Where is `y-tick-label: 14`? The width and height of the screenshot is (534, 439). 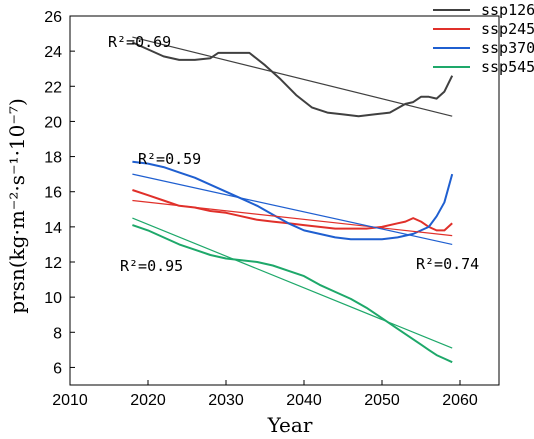
y-tick-label: 14 is located at coordinates (53, 228).